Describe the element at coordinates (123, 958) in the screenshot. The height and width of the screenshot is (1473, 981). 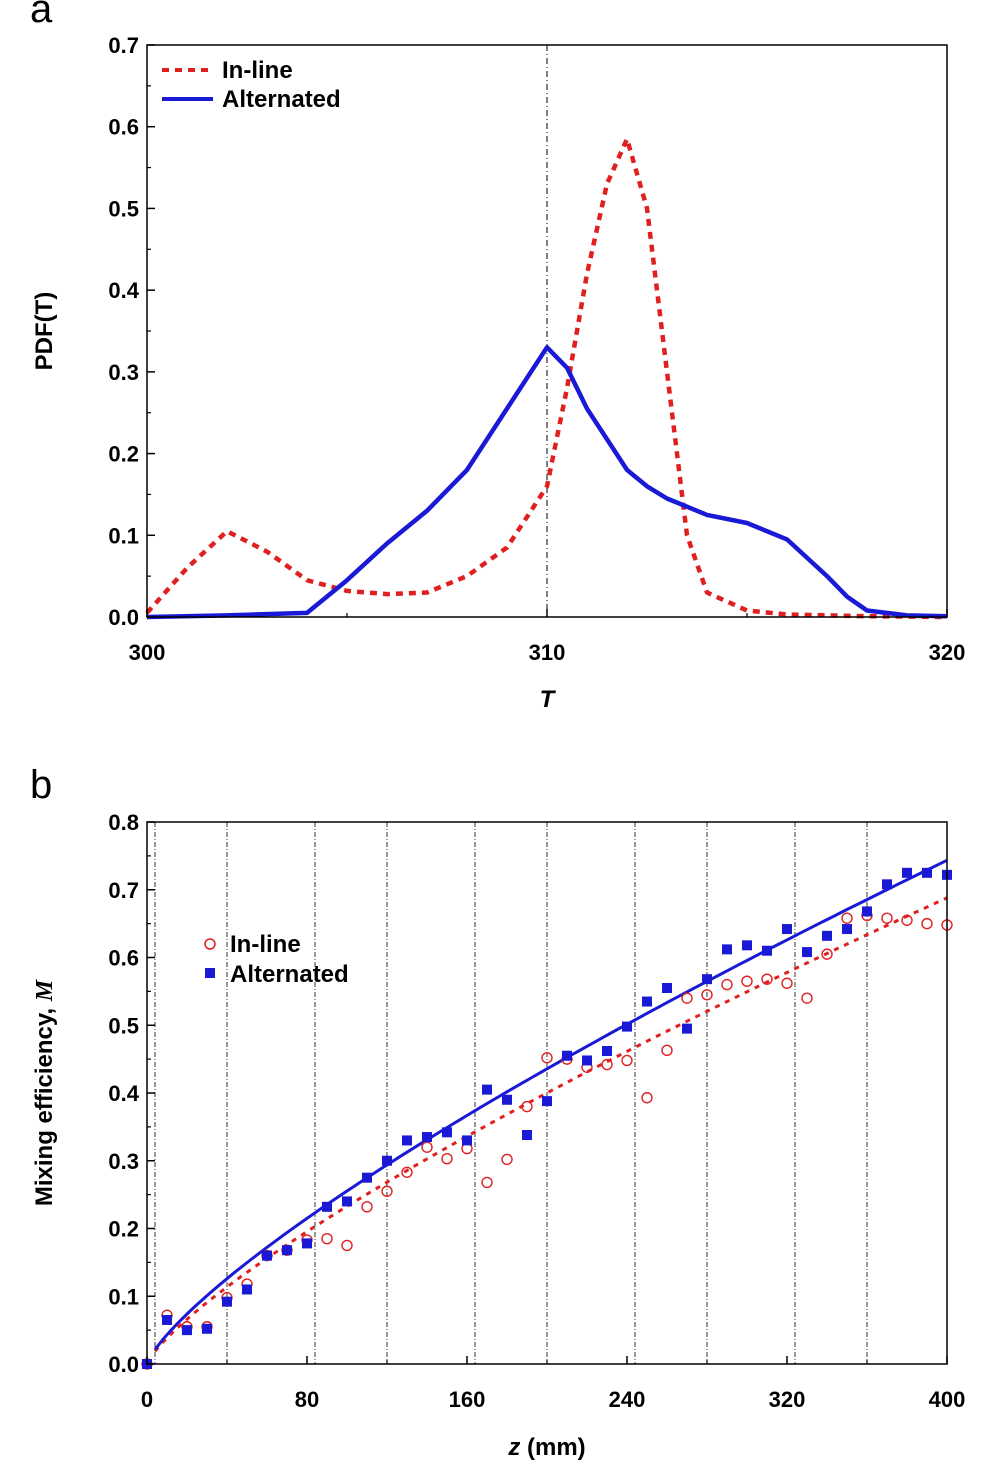
I see `panel-b-y-tick-label: 0.6` at that location.